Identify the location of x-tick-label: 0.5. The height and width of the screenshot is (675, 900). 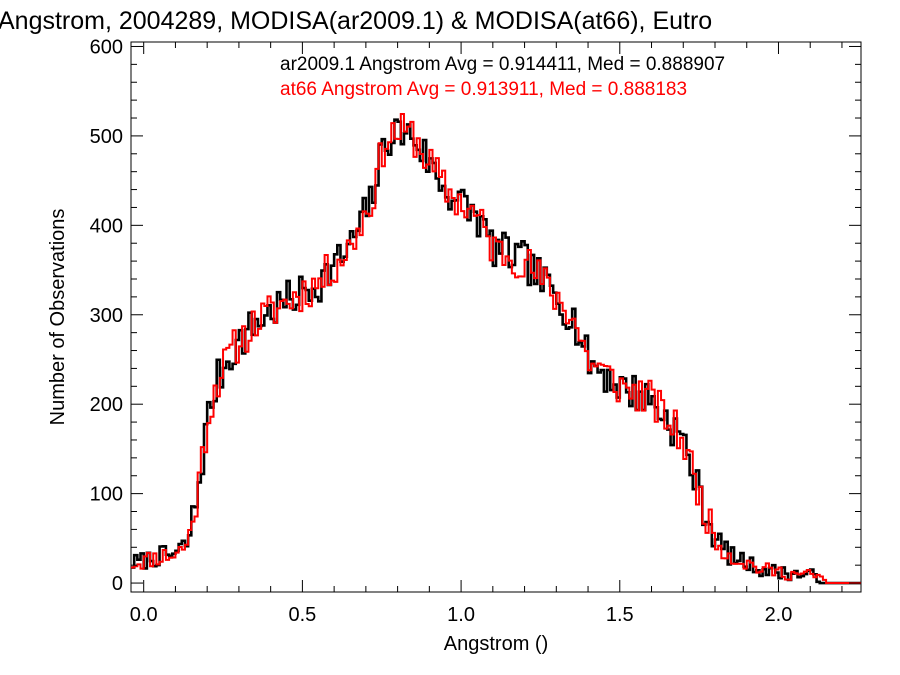
(302, 615).